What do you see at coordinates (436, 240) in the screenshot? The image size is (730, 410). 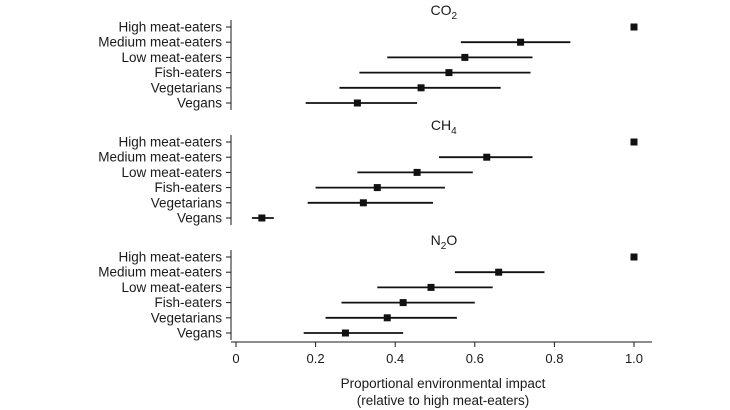 I see `panel-title-main: N` at bounding box center [436, 240].